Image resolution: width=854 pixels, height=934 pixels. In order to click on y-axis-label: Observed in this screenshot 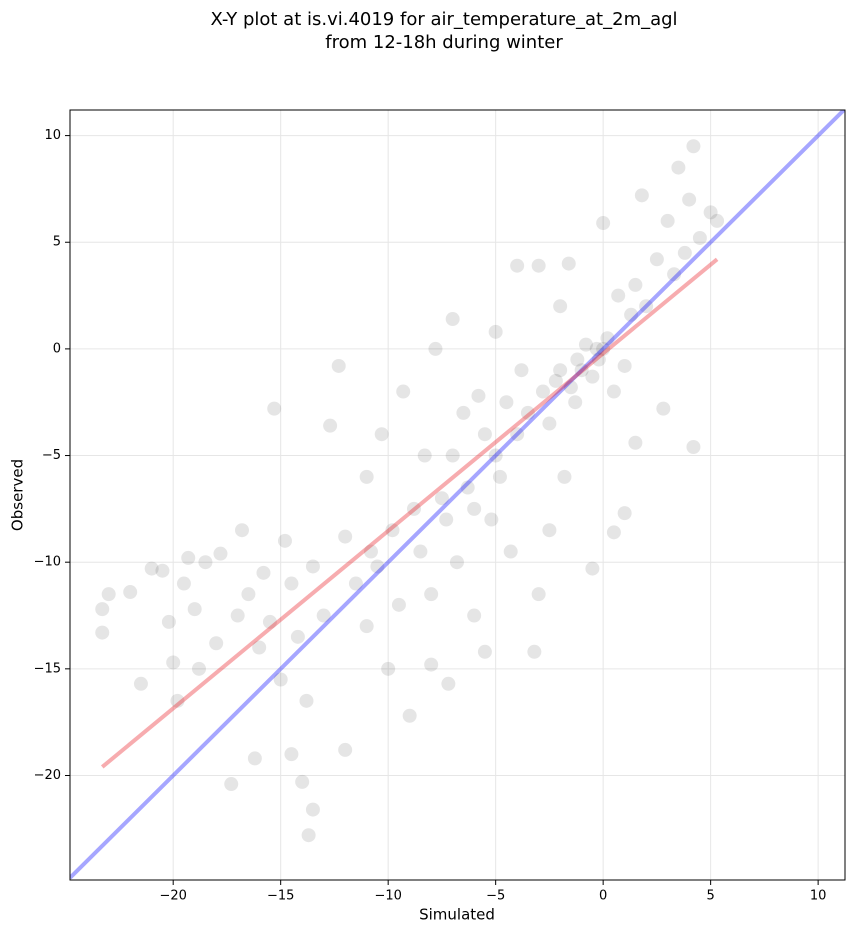, I will do `click(18, 495)`.